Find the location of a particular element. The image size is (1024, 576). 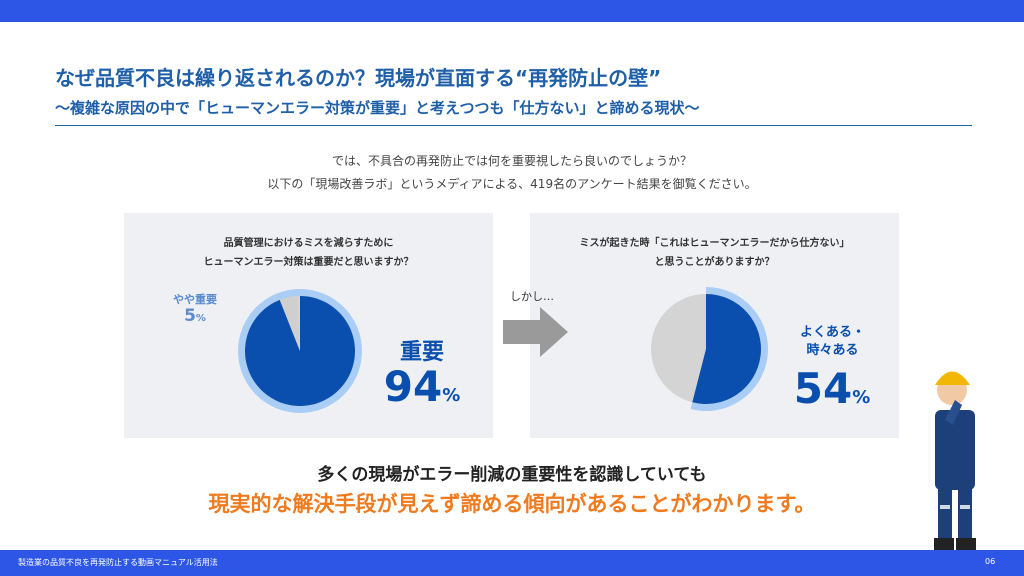

question-line: と思うことがありますか？ is located at coordinates (714, 262).